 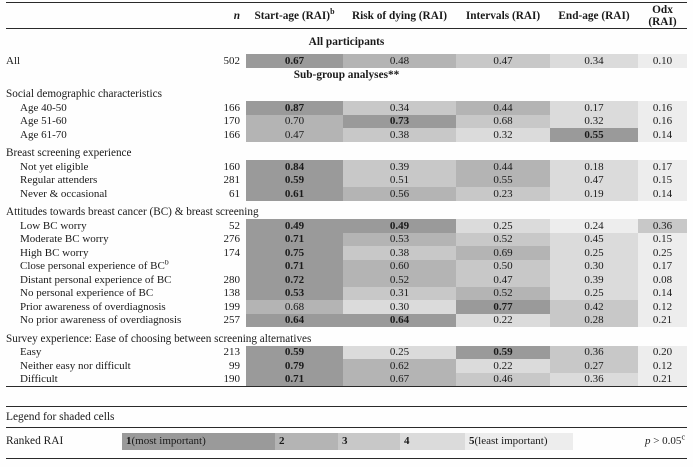 I want to click on rai-cell: 0.64, so click(x=399, y=320).